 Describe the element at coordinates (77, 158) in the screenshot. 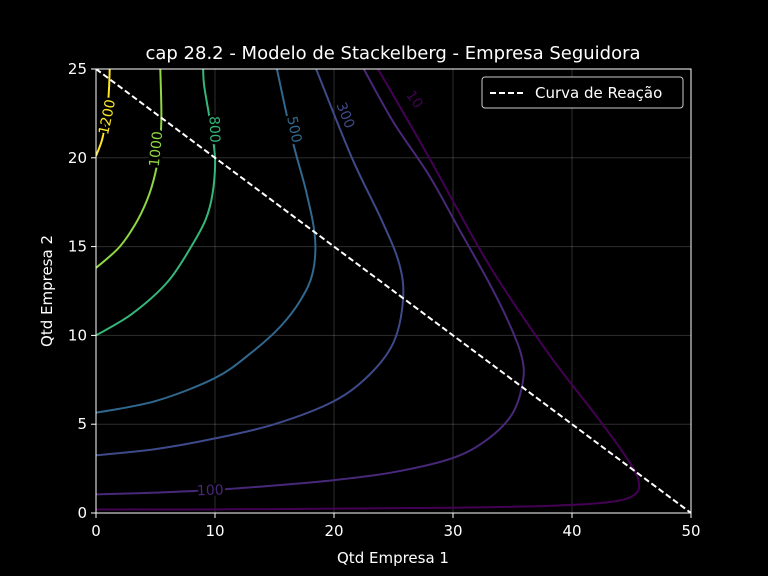

I see `y-tick-label: 20` at that location.